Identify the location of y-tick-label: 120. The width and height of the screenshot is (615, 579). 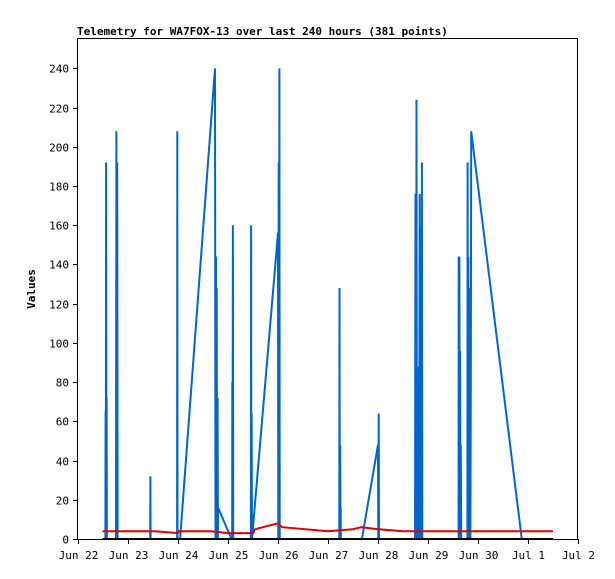
(59, 305).